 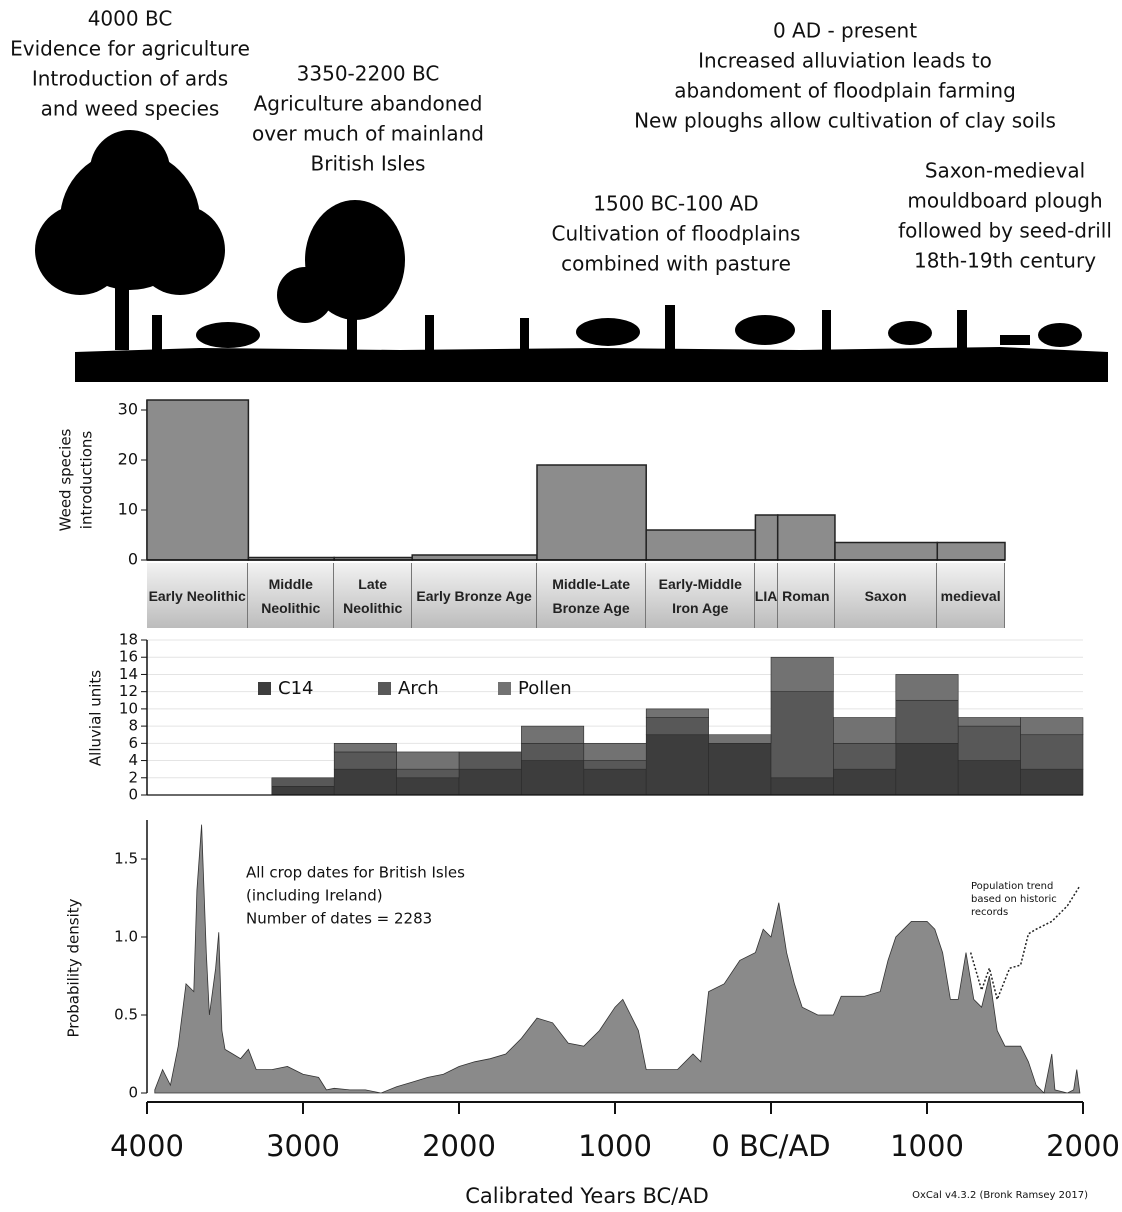 What do you see at coordinates (971, 595) in the screenshot?
I see `period-label: medieval` at bounding box center [971, 595].